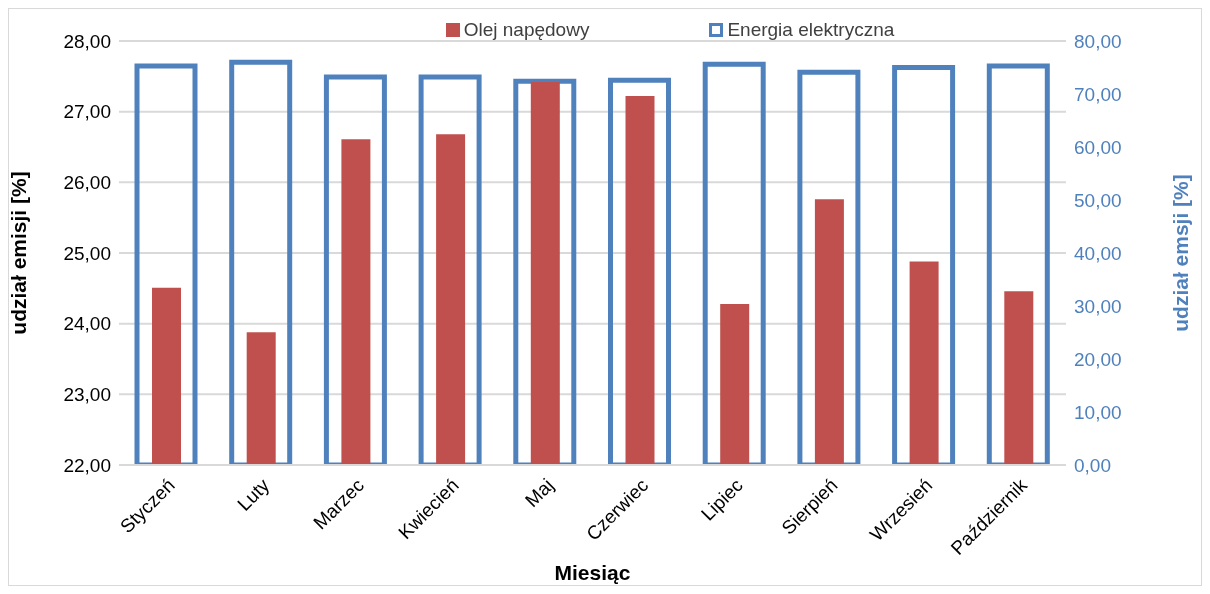 The image size is (1210, 594). I want to click on y2-axis-title: udział emsji [%], so click(1181, 253).